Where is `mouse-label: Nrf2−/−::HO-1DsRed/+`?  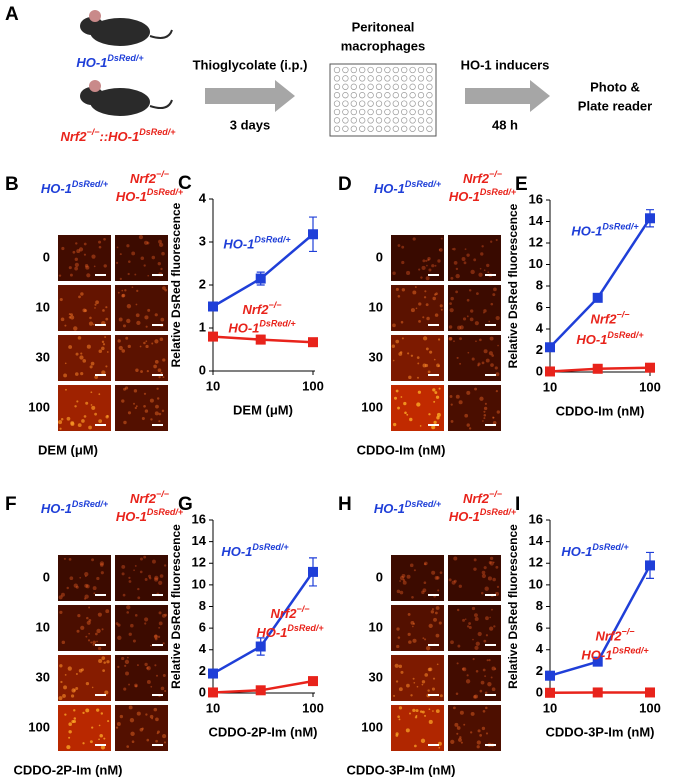
mouse-label: Nrf2−/−::HO-1DsRed/+ is located at coordinates (118, 135).